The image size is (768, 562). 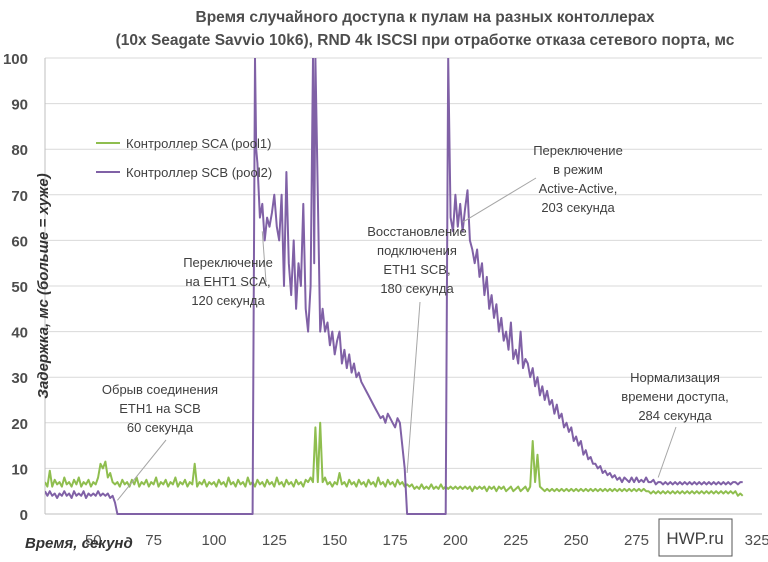 What do you see at coordinates (416, 231) in the screenshot?
I see `annotation-text: Восстановление` at bounding box center [416, 231].